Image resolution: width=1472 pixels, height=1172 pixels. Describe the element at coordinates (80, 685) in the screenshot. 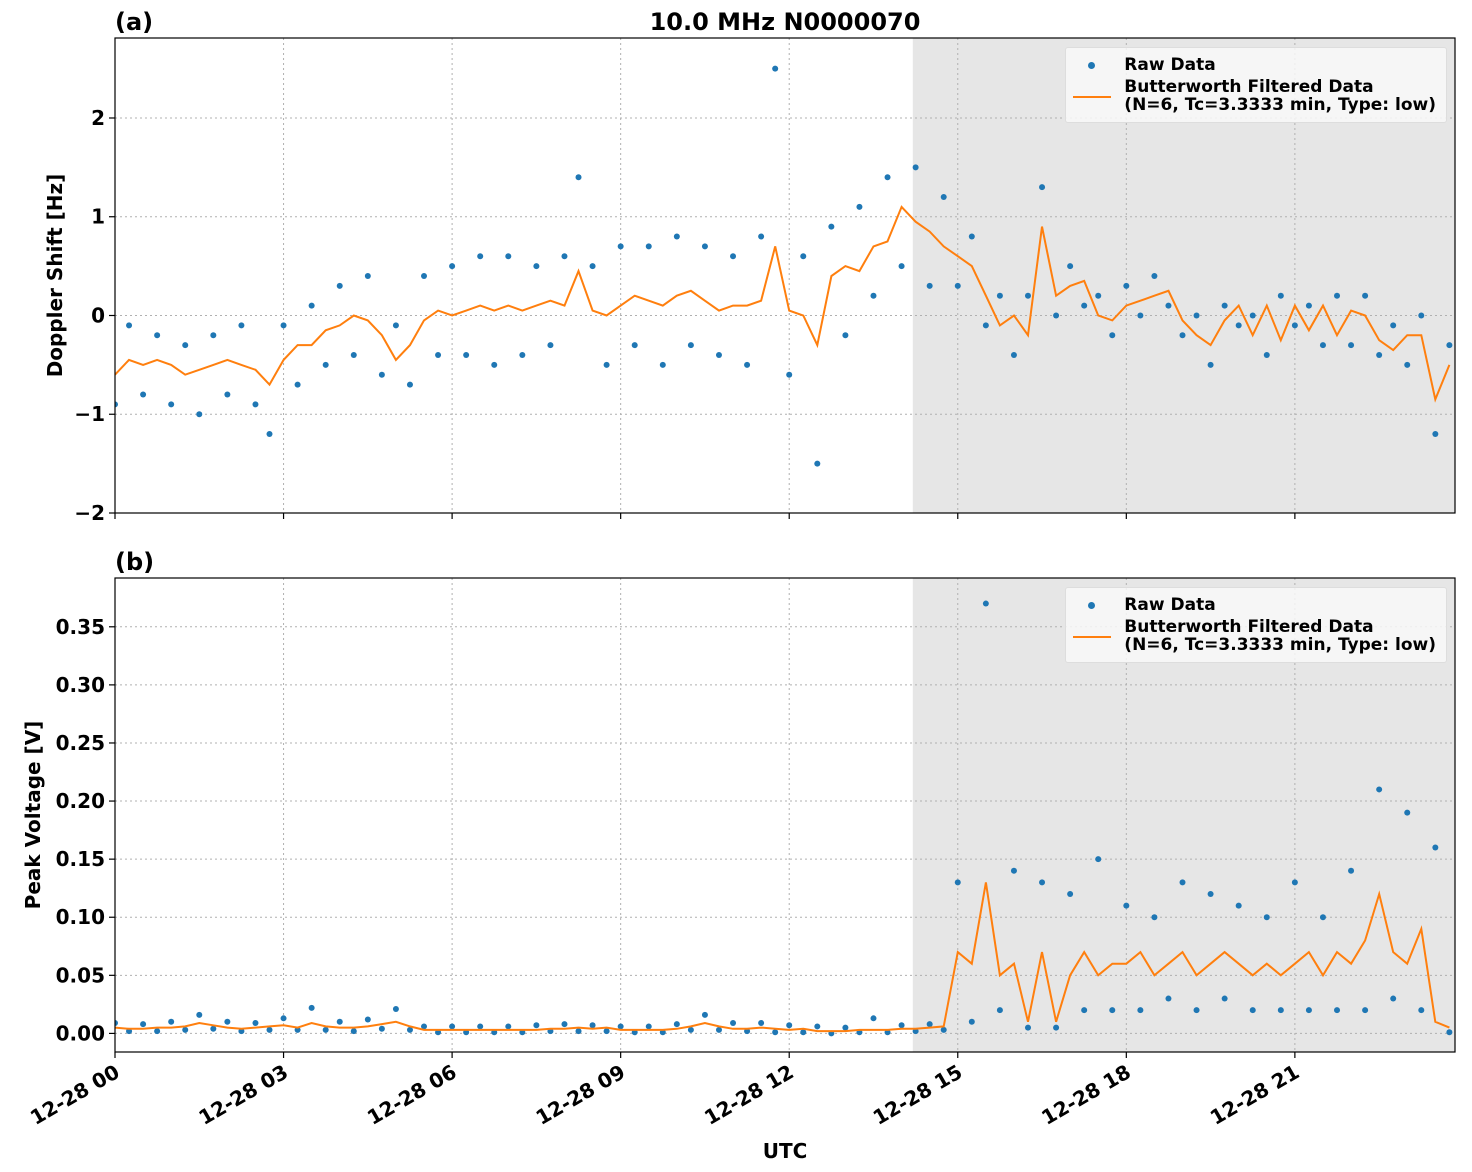

I see `y-tick-label: 0.30` at that location.